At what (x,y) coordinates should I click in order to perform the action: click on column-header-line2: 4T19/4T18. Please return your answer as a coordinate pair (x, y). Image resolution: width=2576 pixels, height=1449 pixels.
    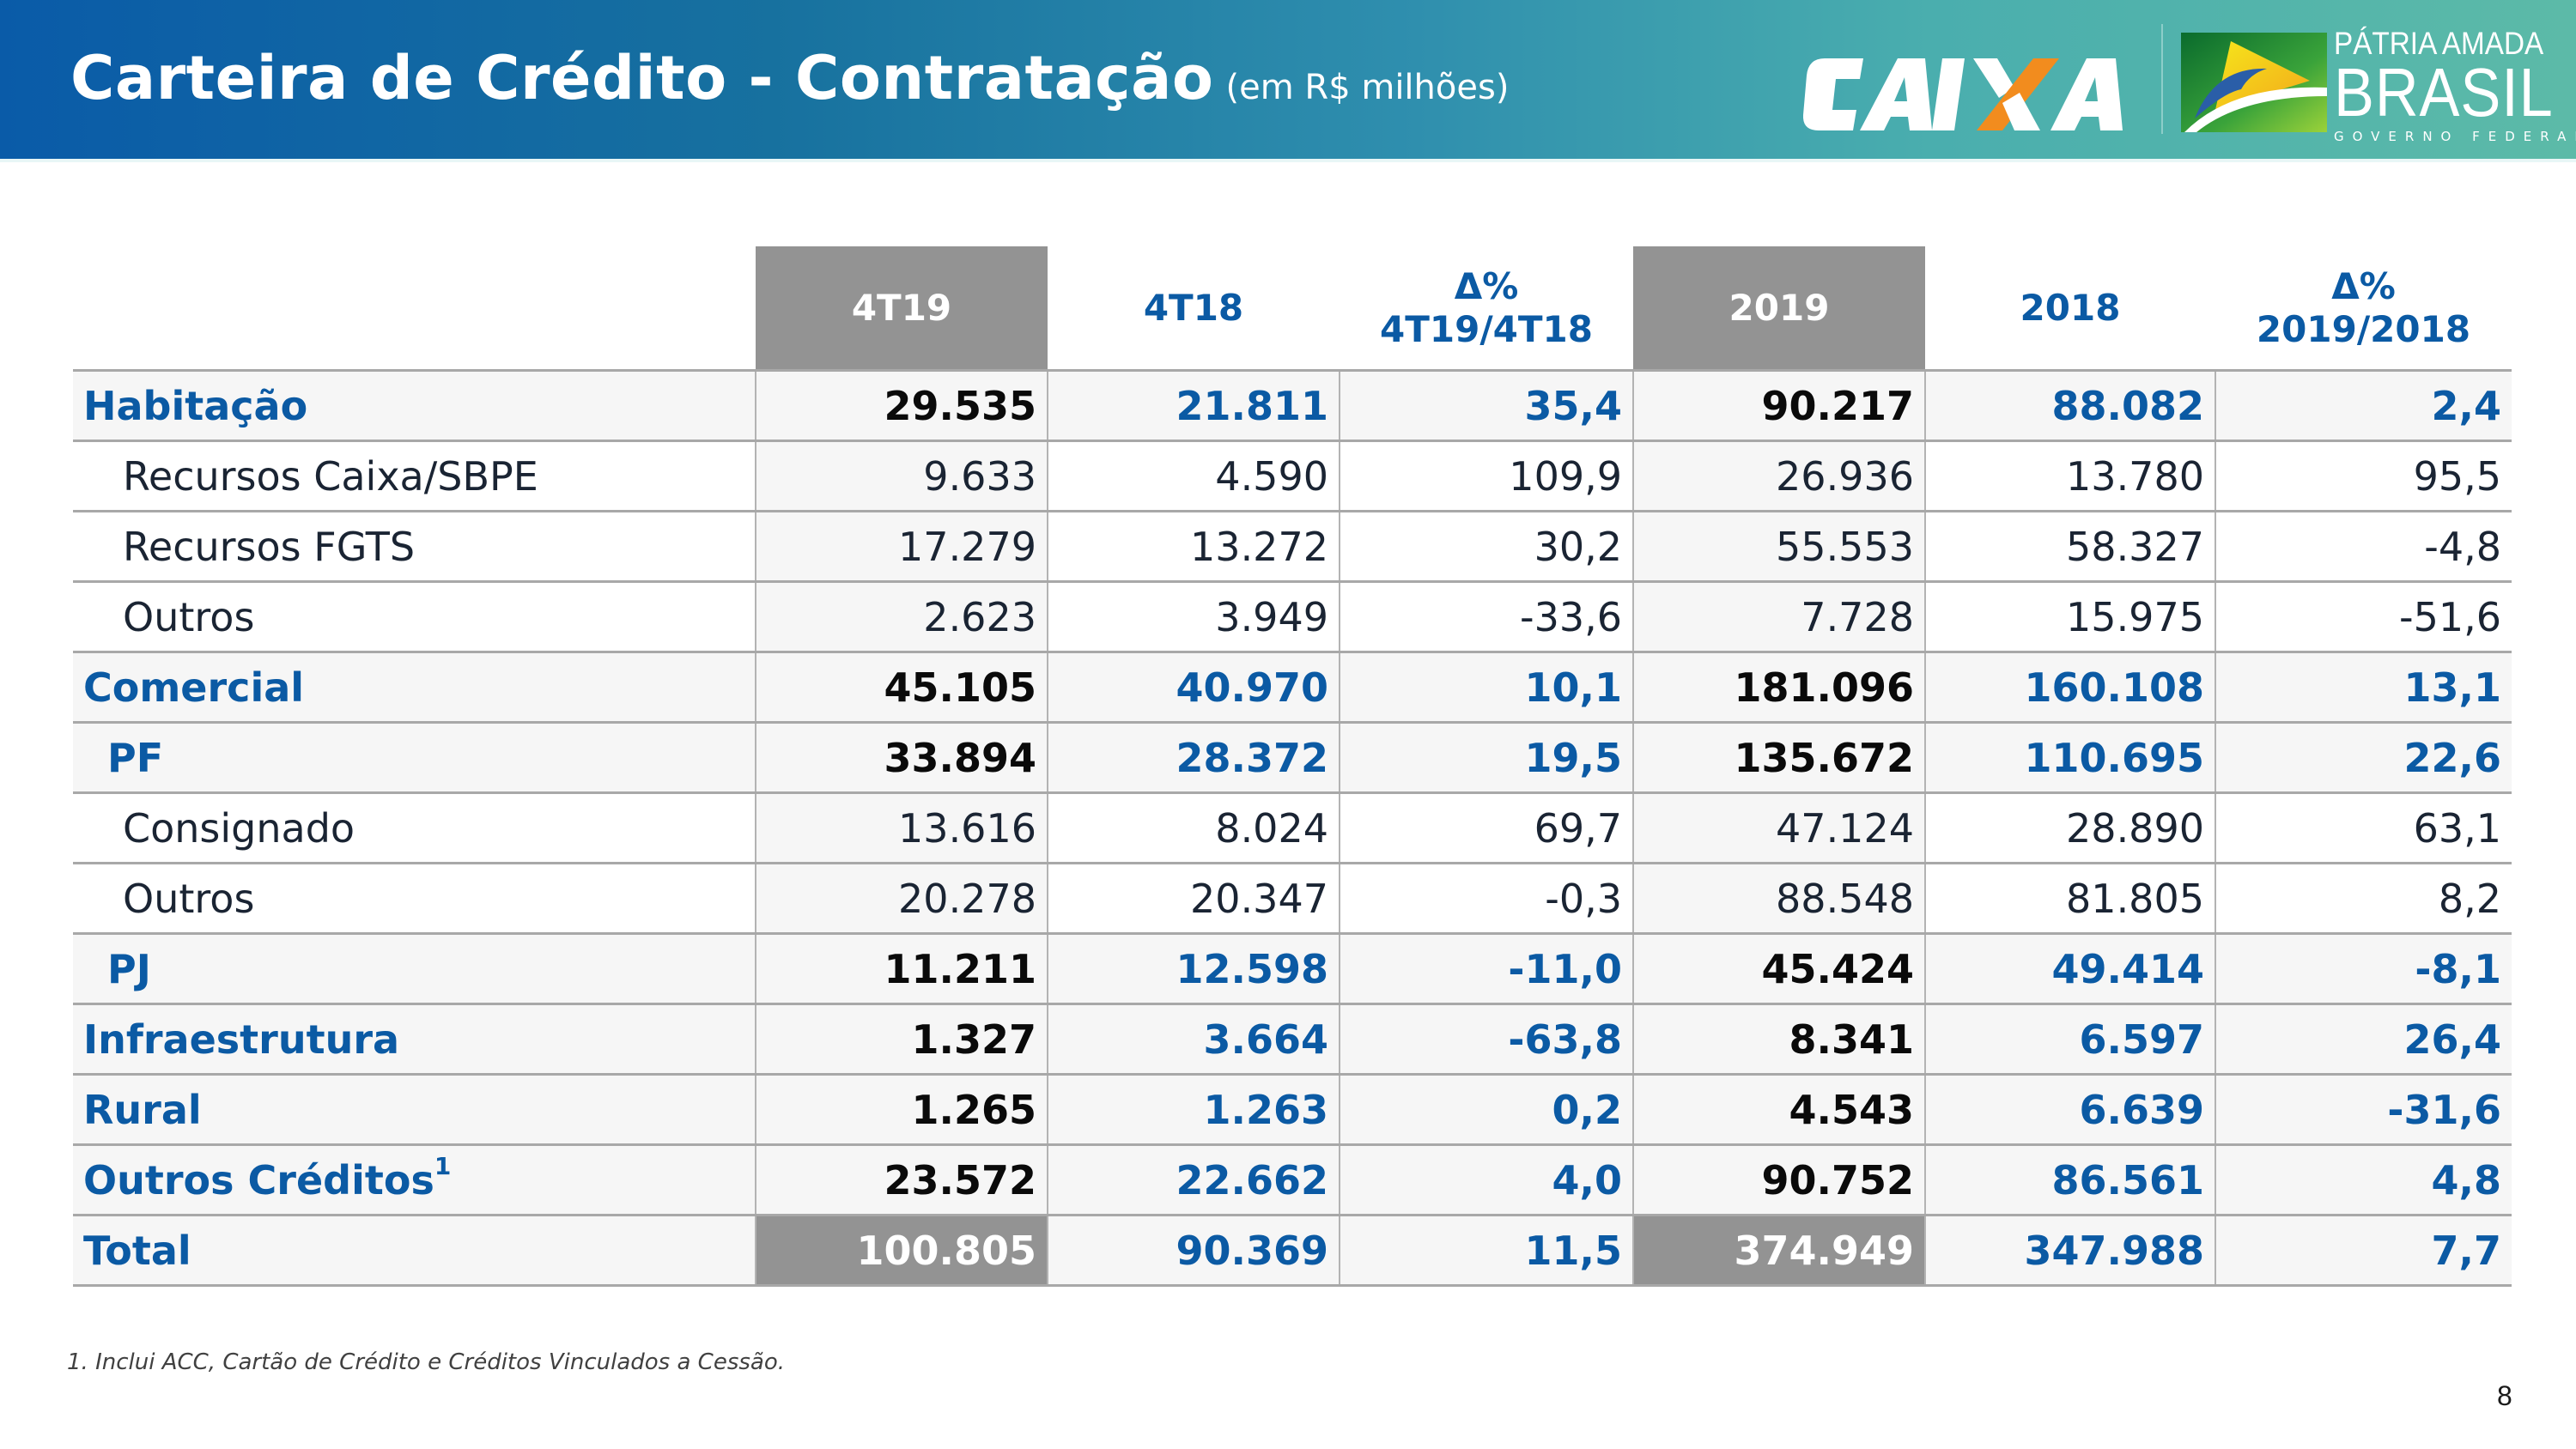
    Looking at the image, I should click on (1486, 328).